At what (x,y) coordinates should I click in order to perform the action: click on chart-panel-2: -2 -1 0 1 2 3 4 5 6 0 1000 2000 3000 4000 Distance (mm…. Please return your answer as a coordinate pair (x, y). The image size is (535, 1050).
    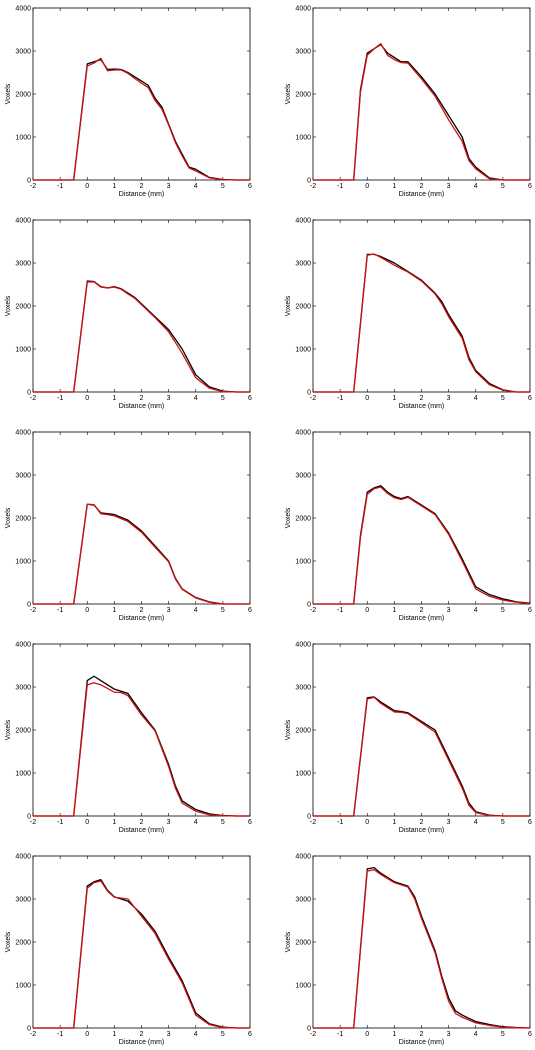
    Looking at the image, I should click on (408, 102).